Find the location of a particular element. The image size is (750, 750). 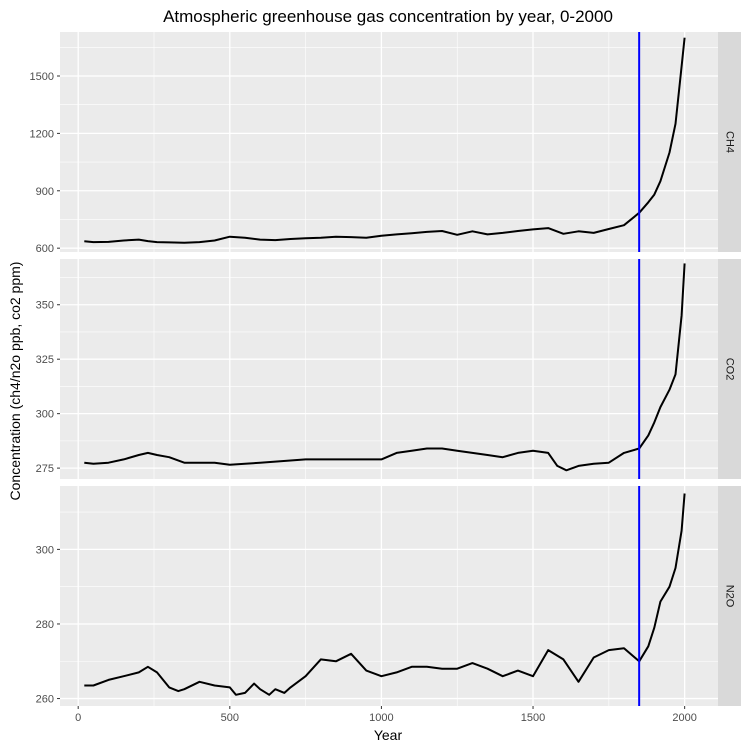

y-tick-label-ch4: 1200 is located at coordinates (42, 134).